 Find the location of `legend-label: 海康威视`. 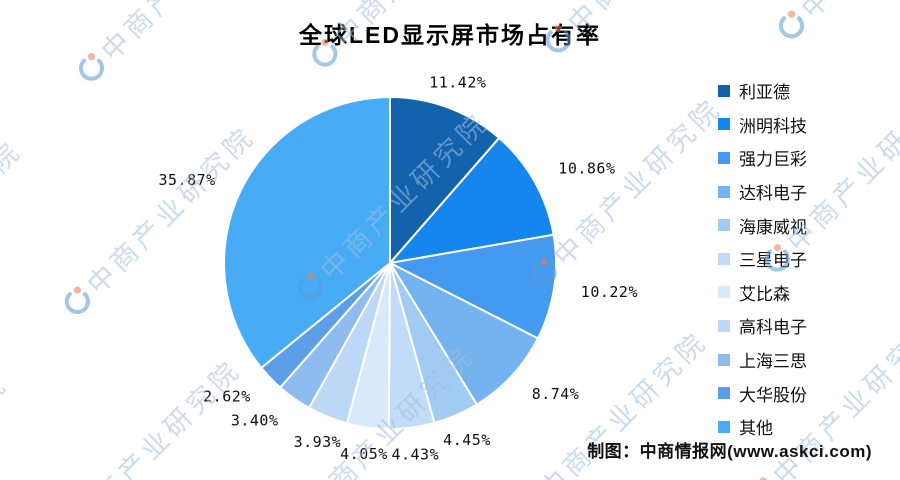

legend-label: 海康威视 is located at coordinates (773, 227).